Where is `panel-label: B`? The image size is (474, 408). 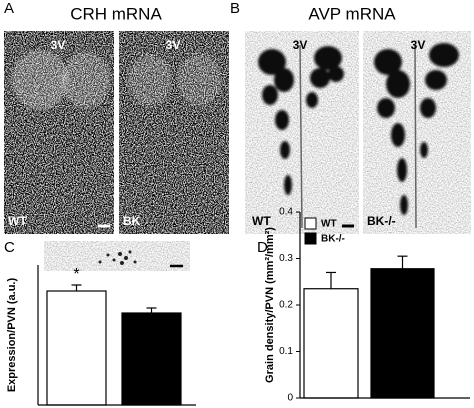 panel-label: B is located at coordinates (235, 8).